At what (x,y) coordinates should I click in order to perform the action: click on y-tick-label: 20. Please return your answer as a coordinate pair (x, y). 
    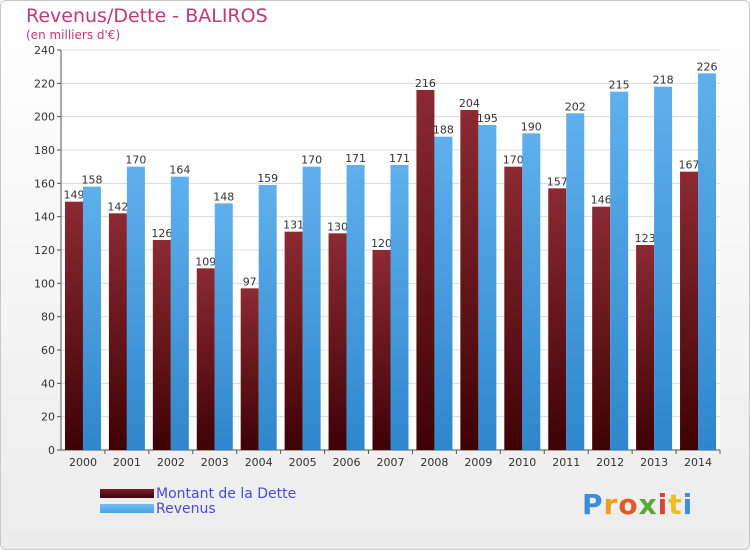
    Looking at the image, I should click on (48, 417).